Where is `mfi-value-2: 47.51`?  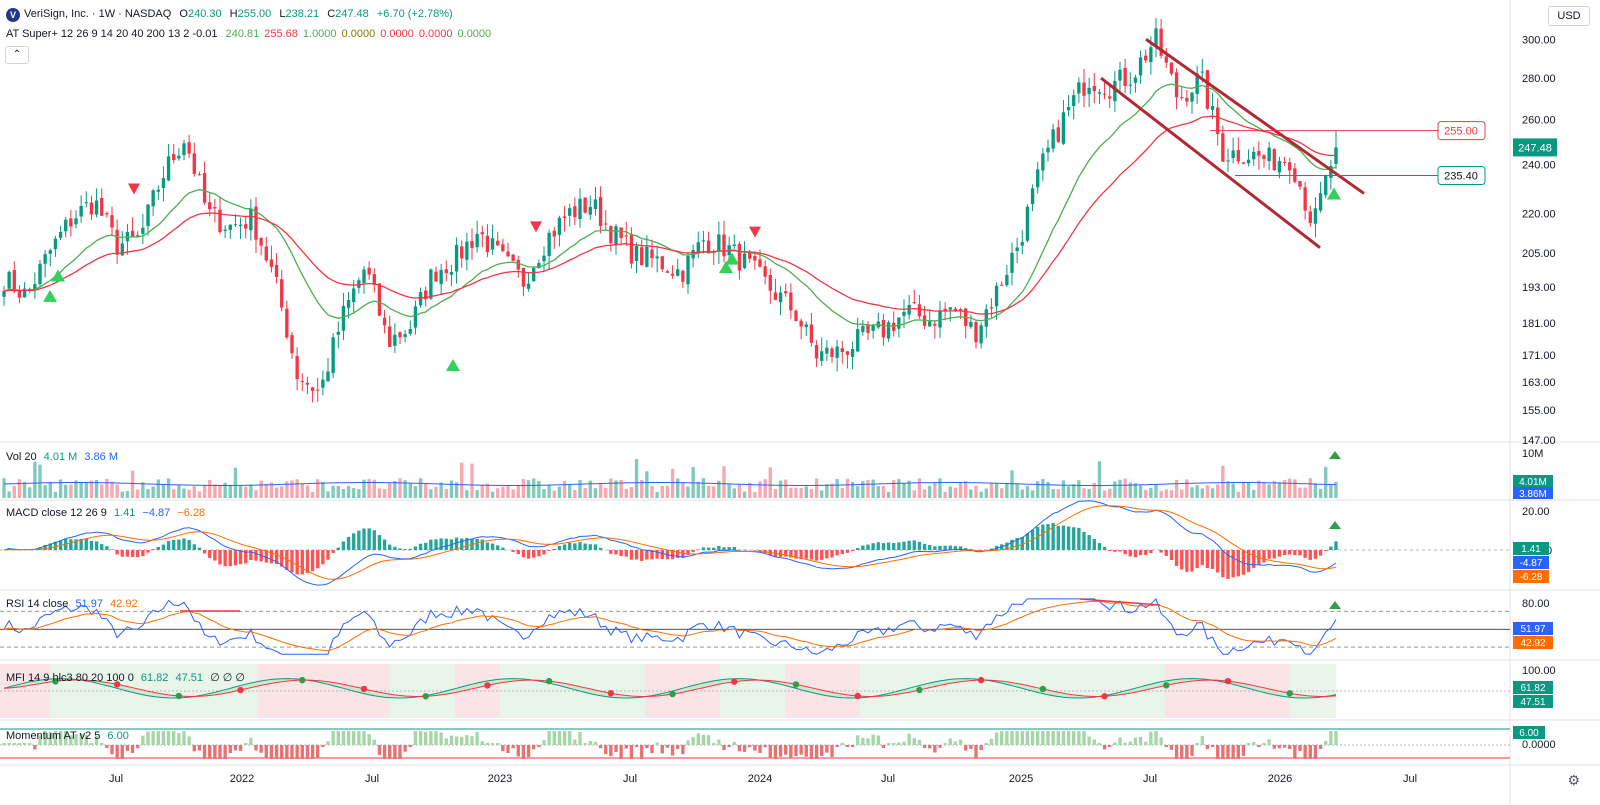
mfi-value-2: 47.51 is located at coordinates (189, 678).